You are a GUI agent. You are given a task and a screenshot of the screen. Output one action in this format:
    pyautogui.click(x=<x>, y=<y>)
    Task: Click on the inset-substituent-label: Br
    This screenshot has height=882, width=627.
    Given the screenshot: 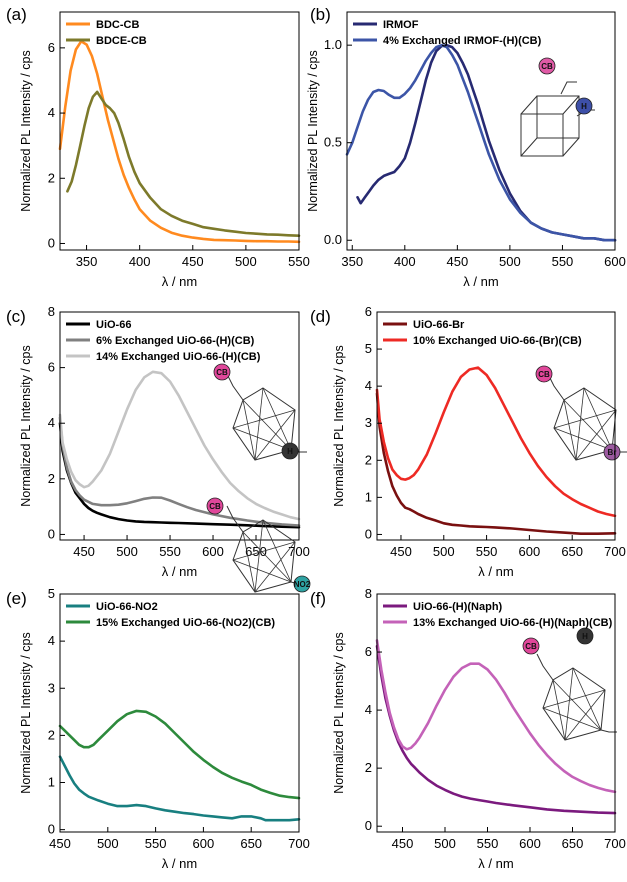 What is the action you would take?
    pyautogui.click(x=612, y=452)
    